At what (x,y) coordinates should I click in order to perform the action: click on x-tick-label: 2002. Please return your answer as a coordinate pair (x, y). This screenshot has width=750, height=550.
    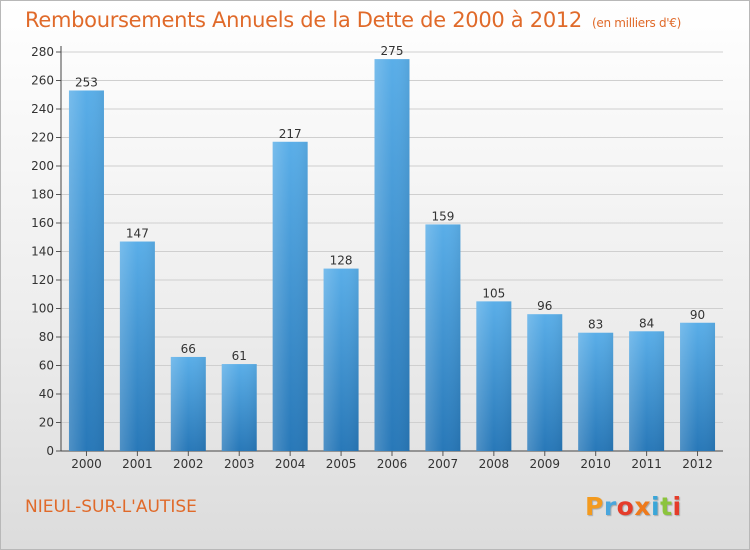
    Looking at the image, I should click on (188, 464).